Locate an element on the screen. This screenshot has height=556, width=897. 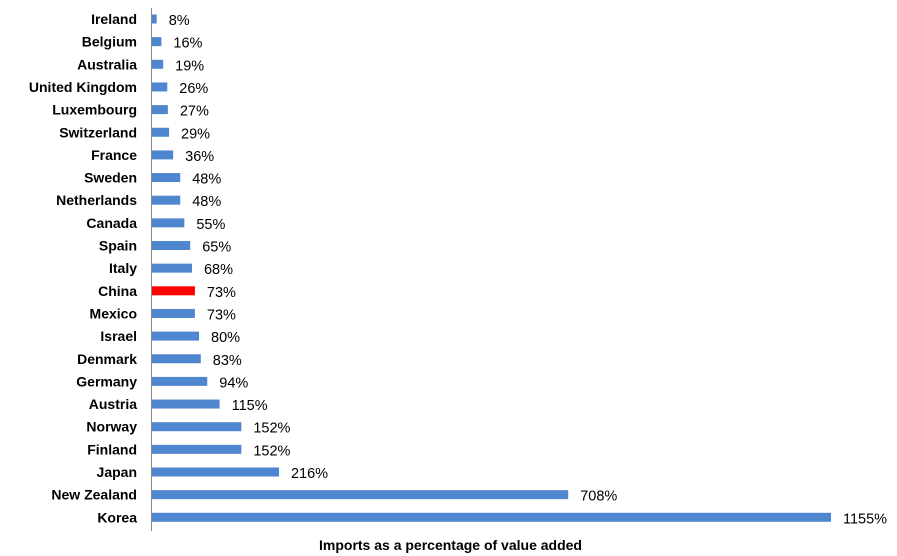
value-label-korea: 1155% is located at coordinates (865, 519).